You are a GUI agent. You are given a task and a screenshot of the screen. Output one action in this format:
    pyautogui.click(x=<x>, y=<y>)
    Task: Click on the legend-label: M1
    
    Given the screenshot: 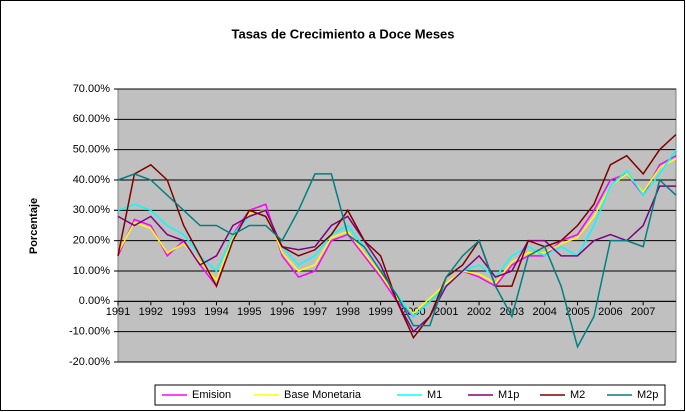 What is the action you would take?
    pyautogui.click(x=434, y=395)
    